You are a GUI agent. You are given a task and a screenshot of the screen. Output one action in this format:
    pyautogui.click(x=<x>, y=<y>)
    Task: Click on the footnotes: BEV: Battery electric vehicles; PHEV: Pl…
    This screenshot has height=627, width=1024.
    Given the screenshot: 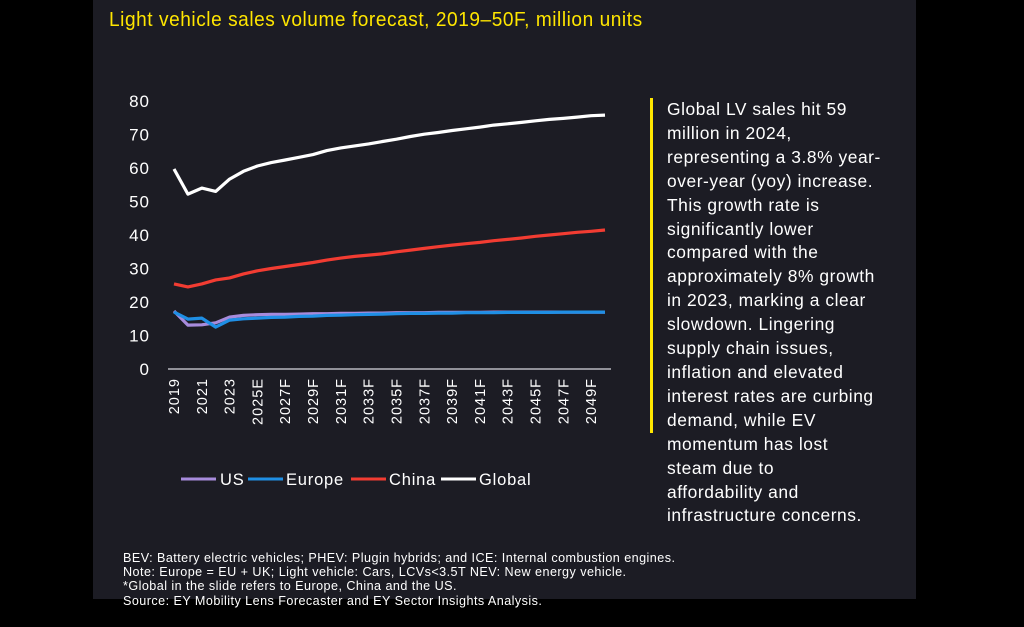 What is the action you would take?
    pyautogui.click(x=399, y=579)
    